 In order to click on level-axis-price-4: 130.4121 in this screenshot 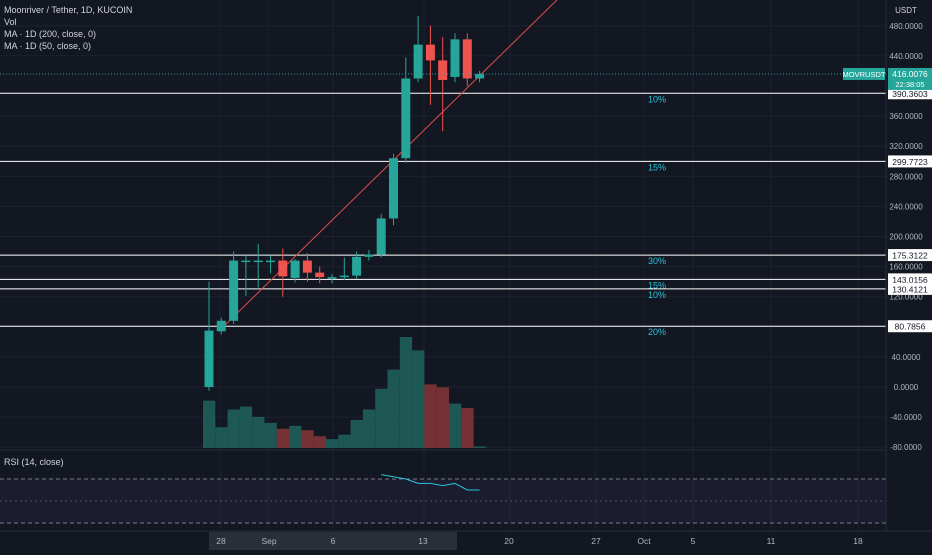, I will do `click(910, 289)`.